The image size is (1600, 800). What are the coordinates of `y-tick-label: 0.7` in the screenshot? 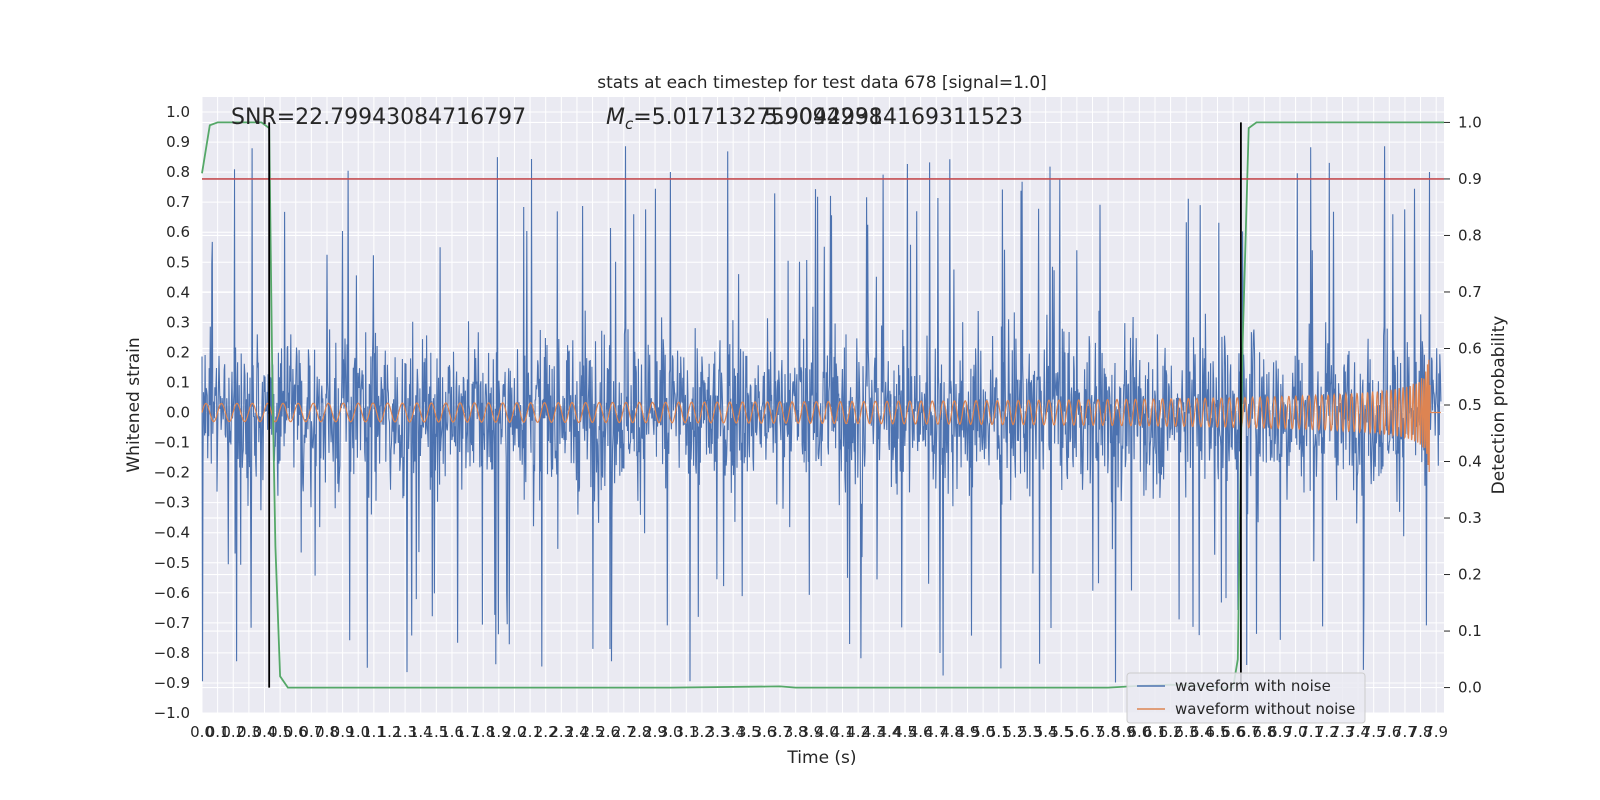 It's located at (178, 202).